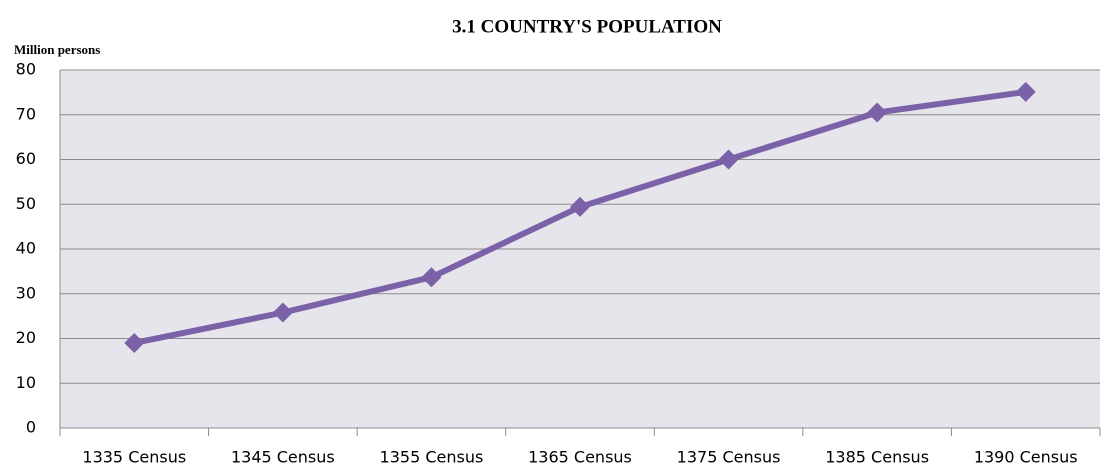 Image resolution: width=1102 pixels, height=470 pixels. Describe the element at coordinates (877, 457) in the screenshot. I see `x-tick-label: 1385 Census` at that location.